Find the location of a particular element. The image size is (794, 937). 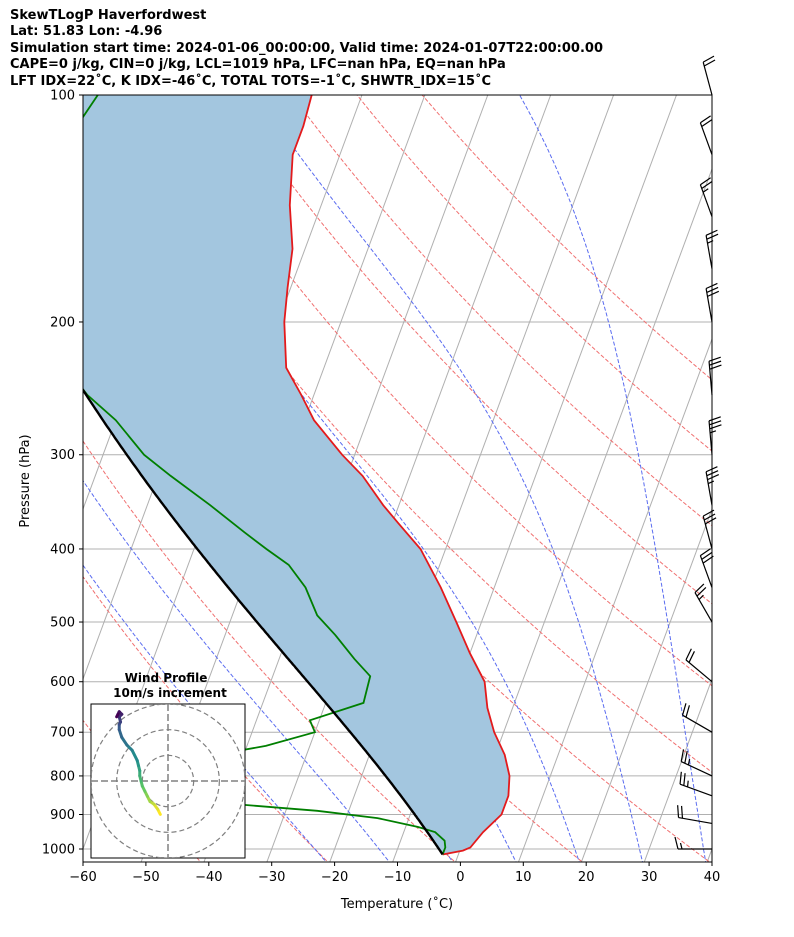

wind-barbs is located at coordinates (698, 452).